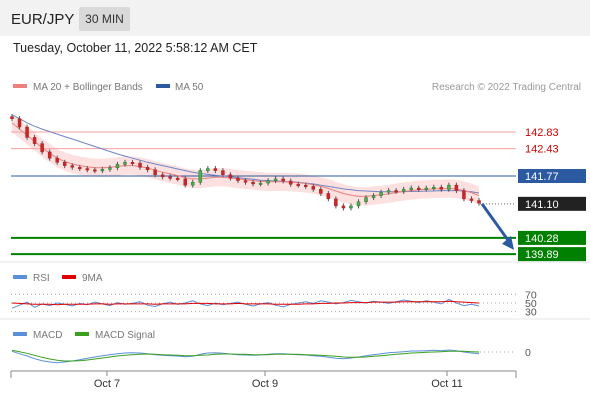 The width and height of the screenshot is (590, 400). Describe the element at coordinates (528, 353) in the screenshot. I see `level-label: 0` at that location.